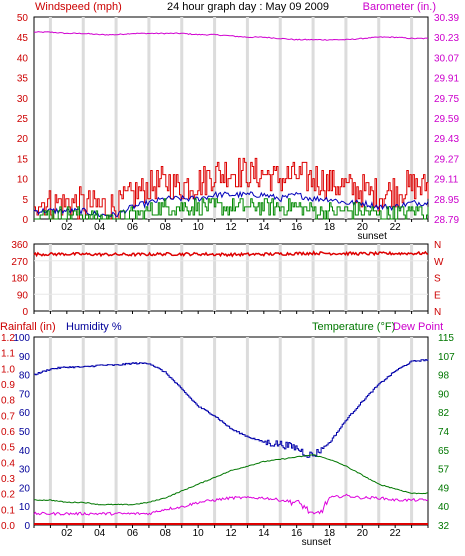 The height and width of the screenshot is (556, 465). Describe the element at coordinates (264, 227) in the screenshot. I see `wind-panel-x-tick-label: 14` at that location.